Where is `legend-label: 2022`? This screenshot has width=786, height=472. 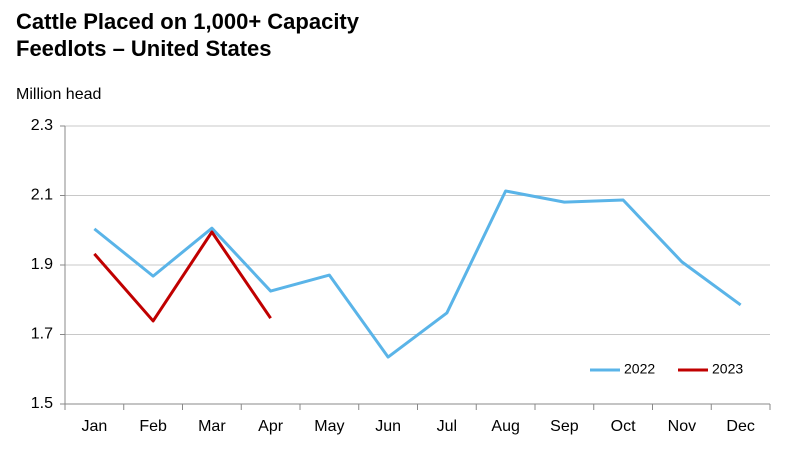 legend-label: 2022 is located at coordinates (639, 369).